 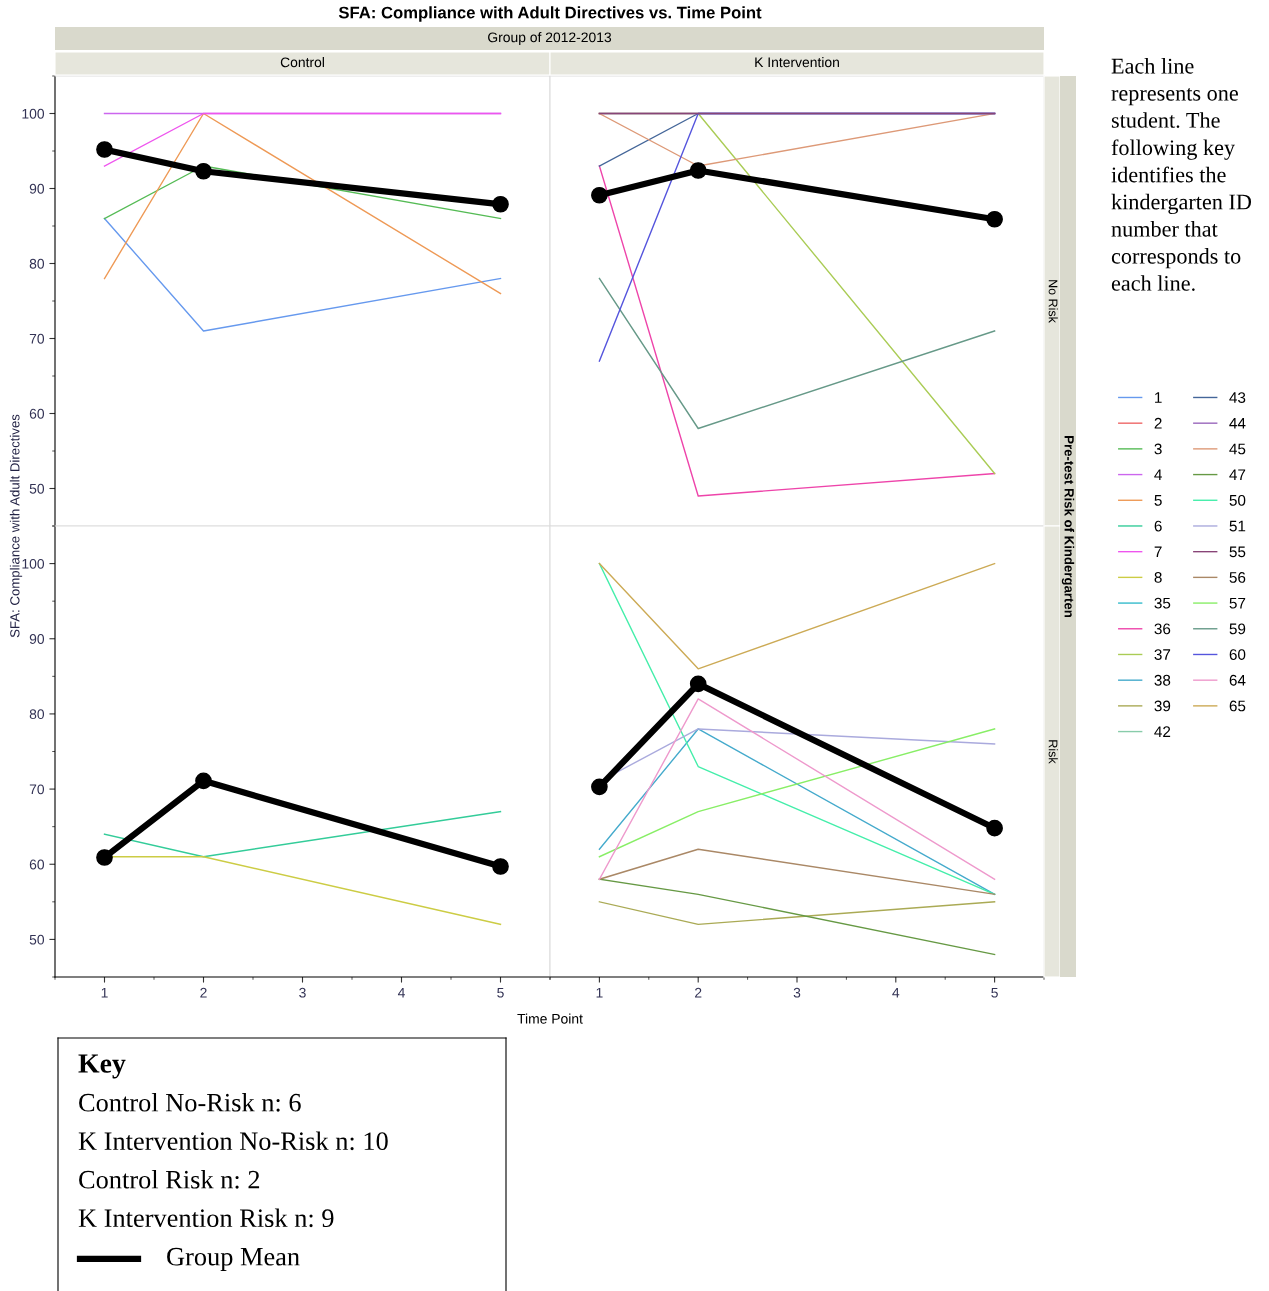 What do you see at coordinates (1158, 526) in the screenshot?
I see `legend-label: 6` at bounding box center [1158, 526].